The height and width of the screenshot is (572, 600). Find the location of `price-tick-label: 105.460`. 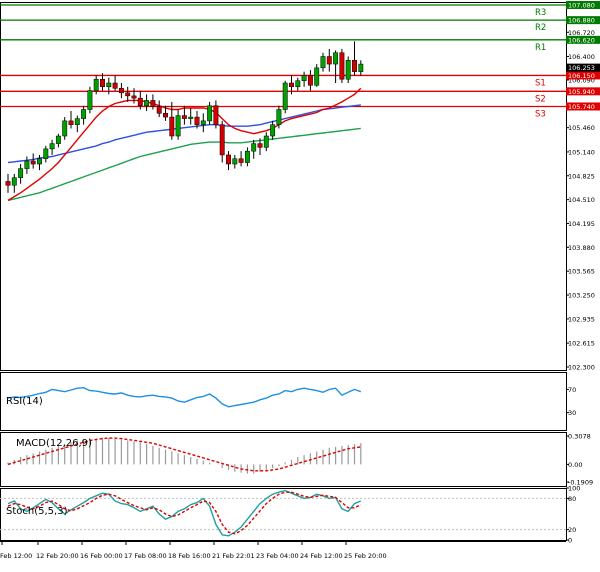

price-tick-label: 105.460 is located at coordinates (581, 128).